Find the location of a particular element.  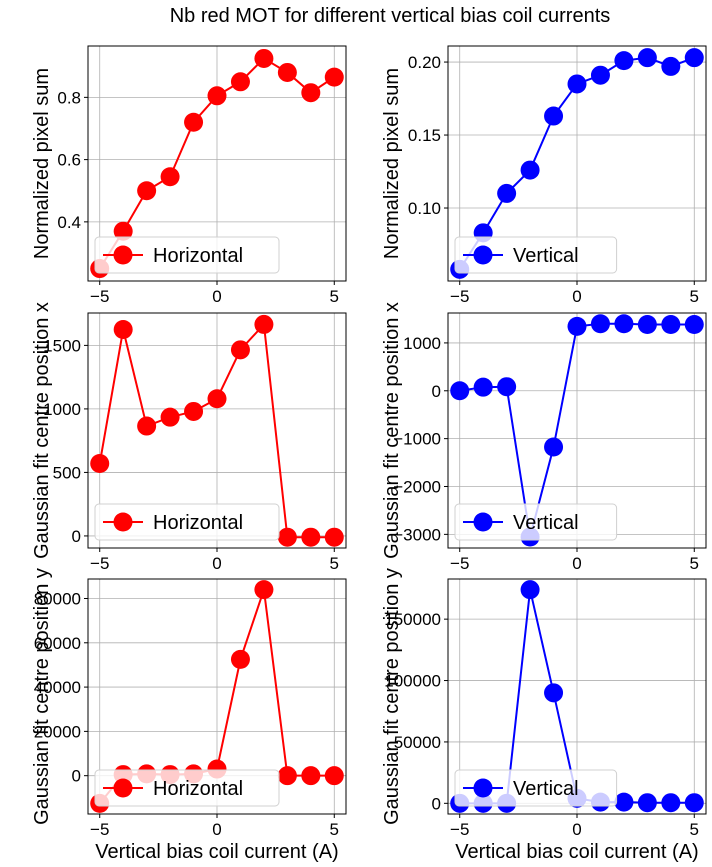

chart-1-y-tick-label-2: 0.20 is located at coordinates (424, 62).